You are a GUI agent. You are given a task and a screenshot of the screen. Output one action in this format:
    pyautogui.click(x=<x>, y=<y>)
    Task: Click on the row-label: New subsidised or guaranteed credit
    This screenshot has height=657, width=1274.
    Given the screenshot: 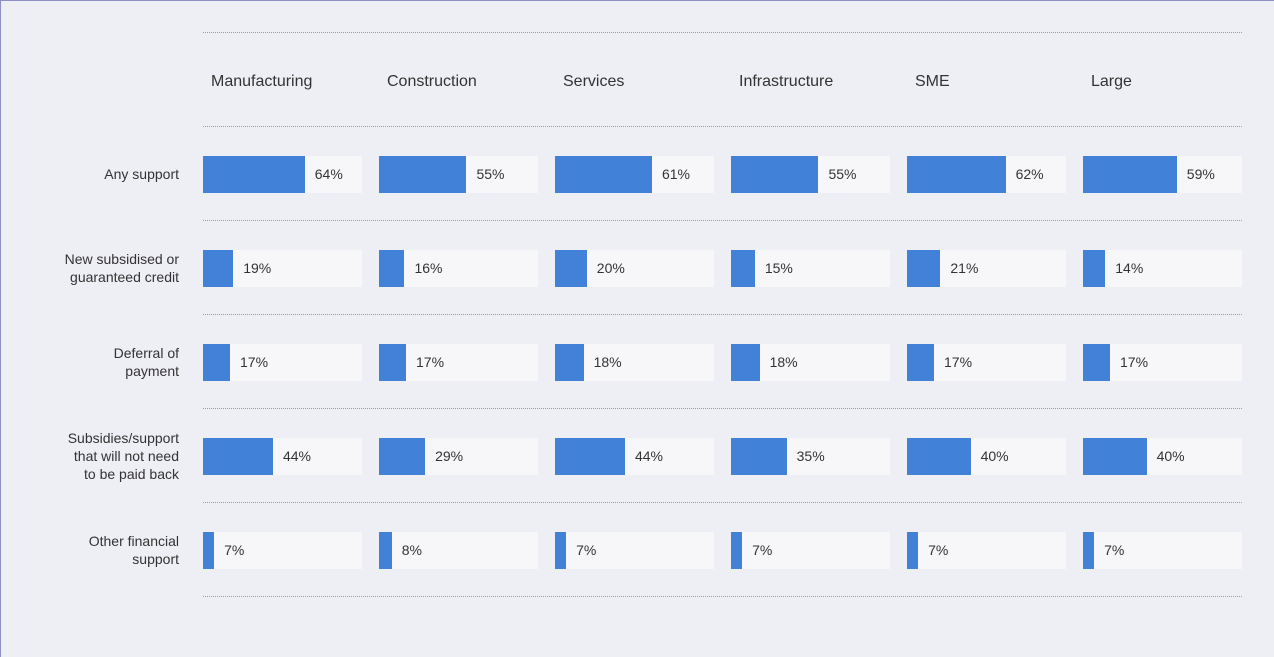 What is the action you would take?
    pyautogui.click(x=121, y=268)
    